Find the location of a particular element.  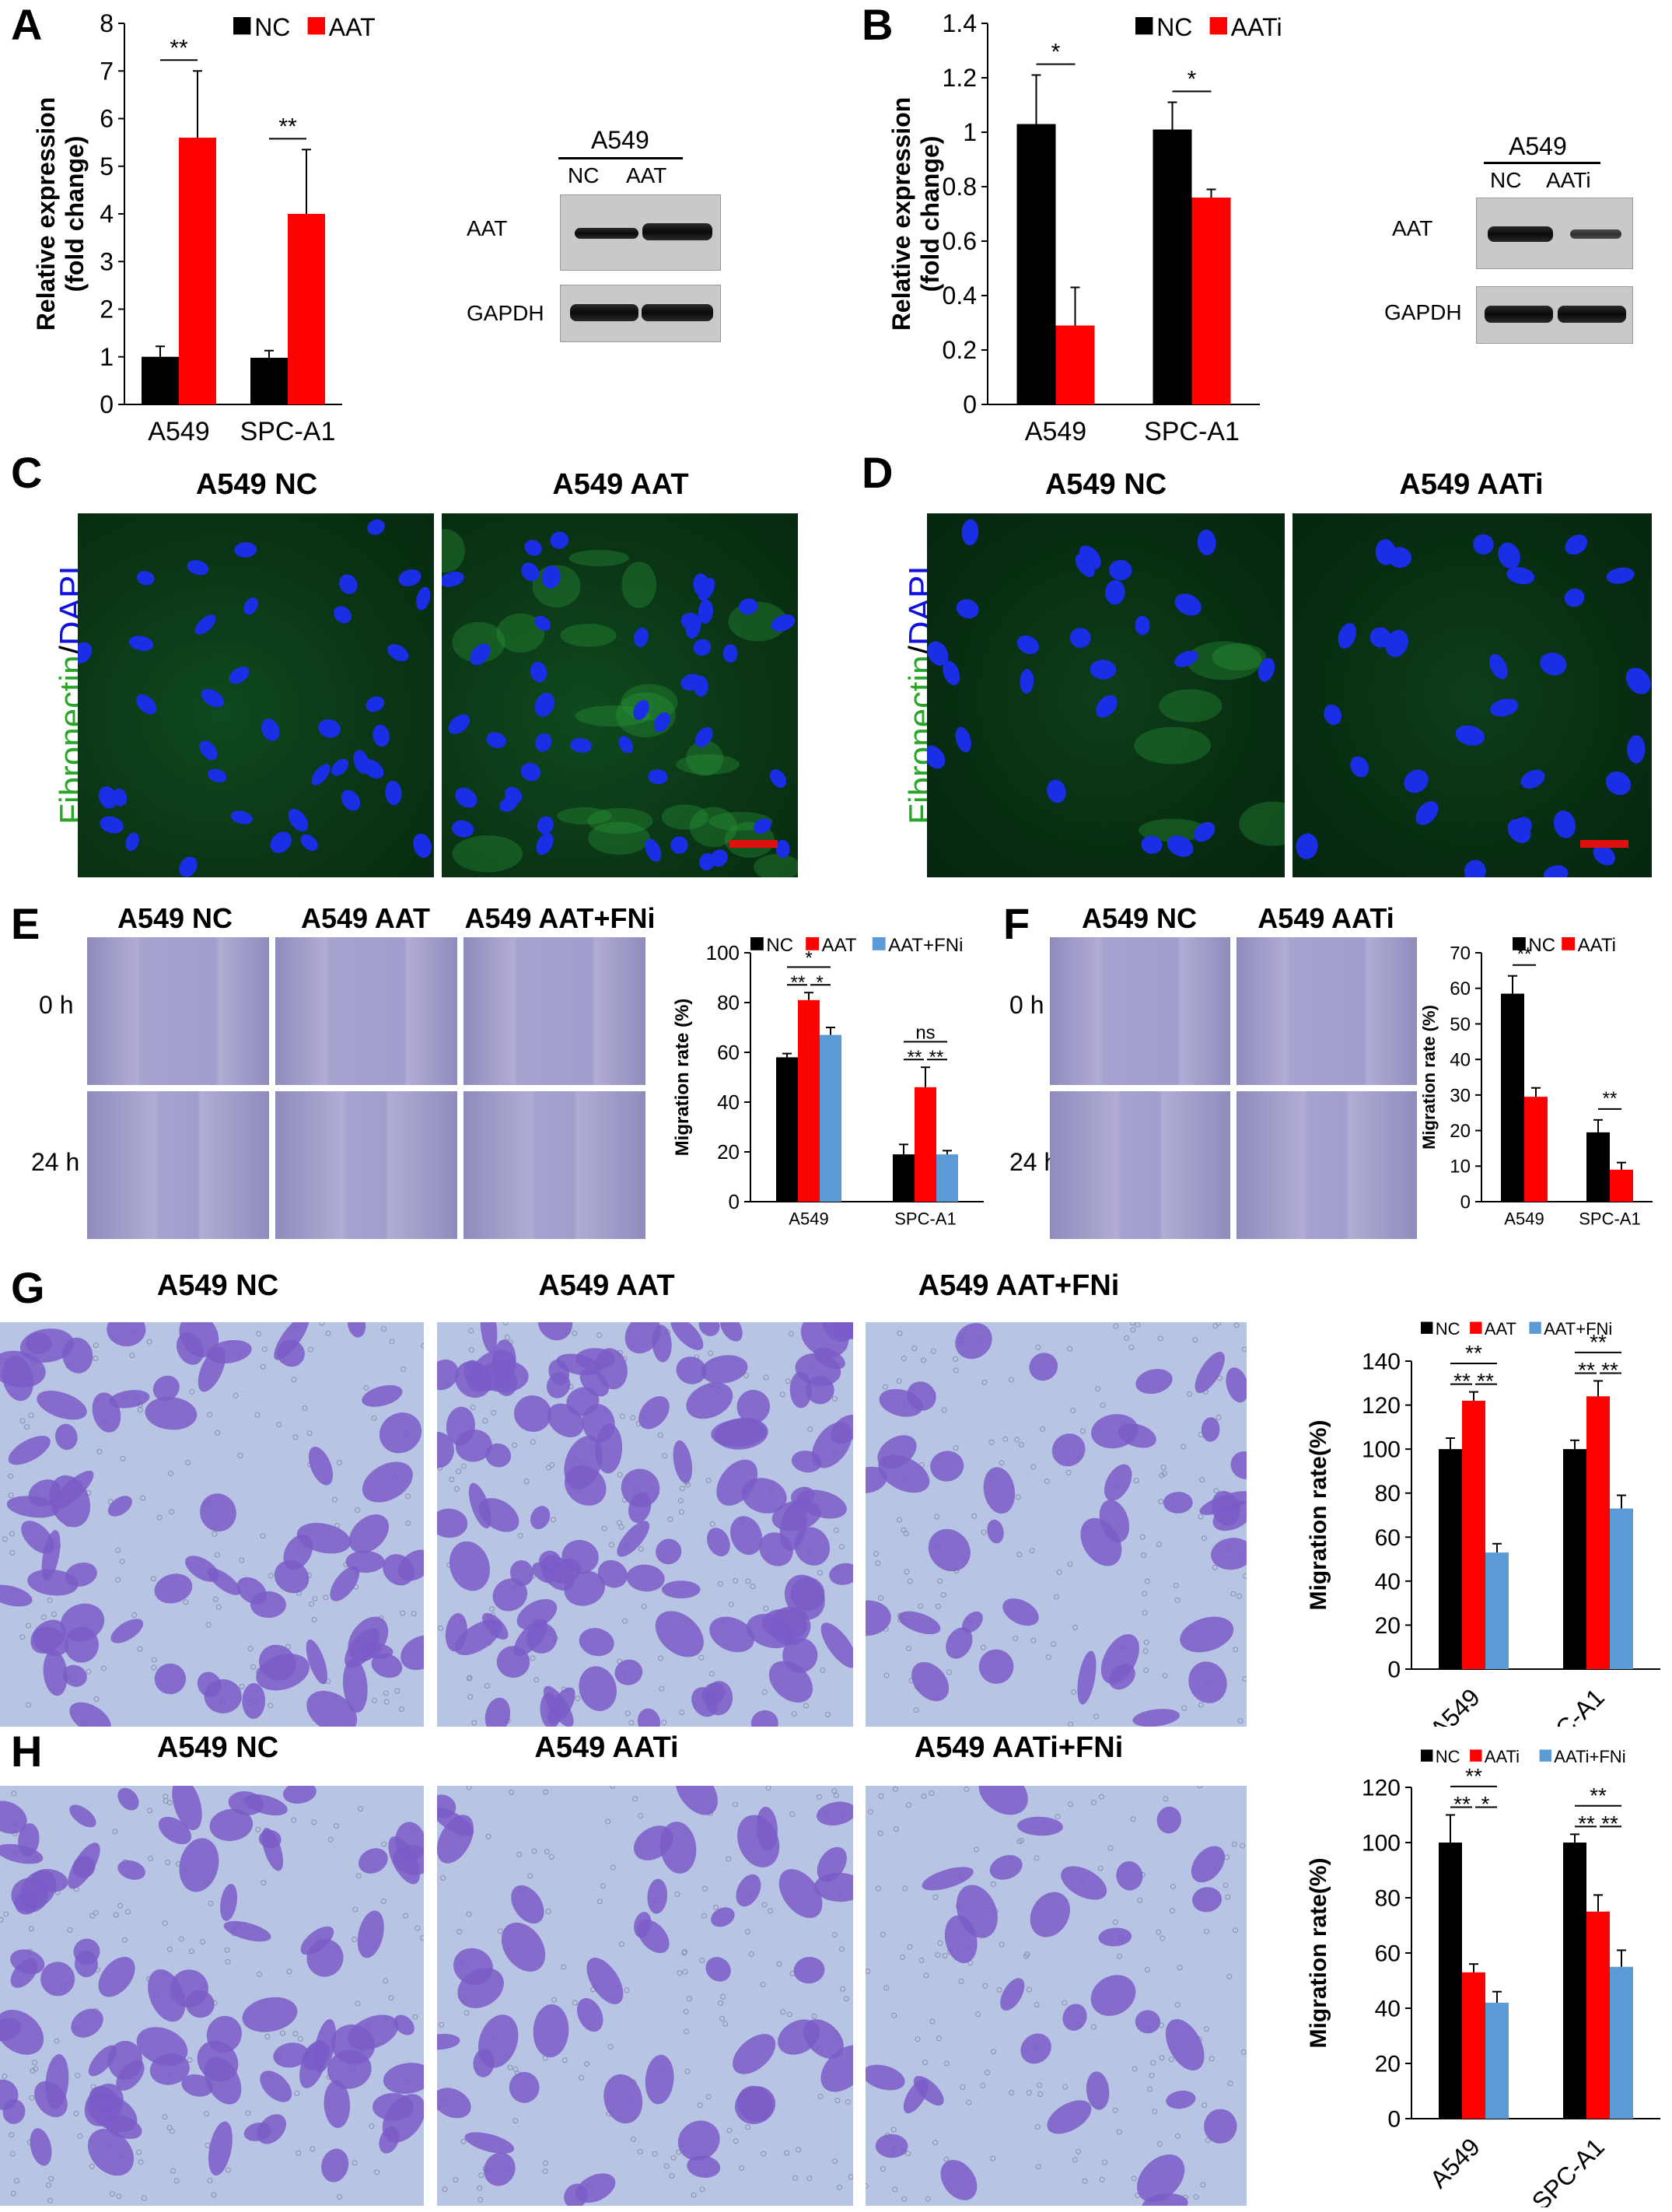

wb-a-row-2: GAPDH is located at coordinates (505, 313).